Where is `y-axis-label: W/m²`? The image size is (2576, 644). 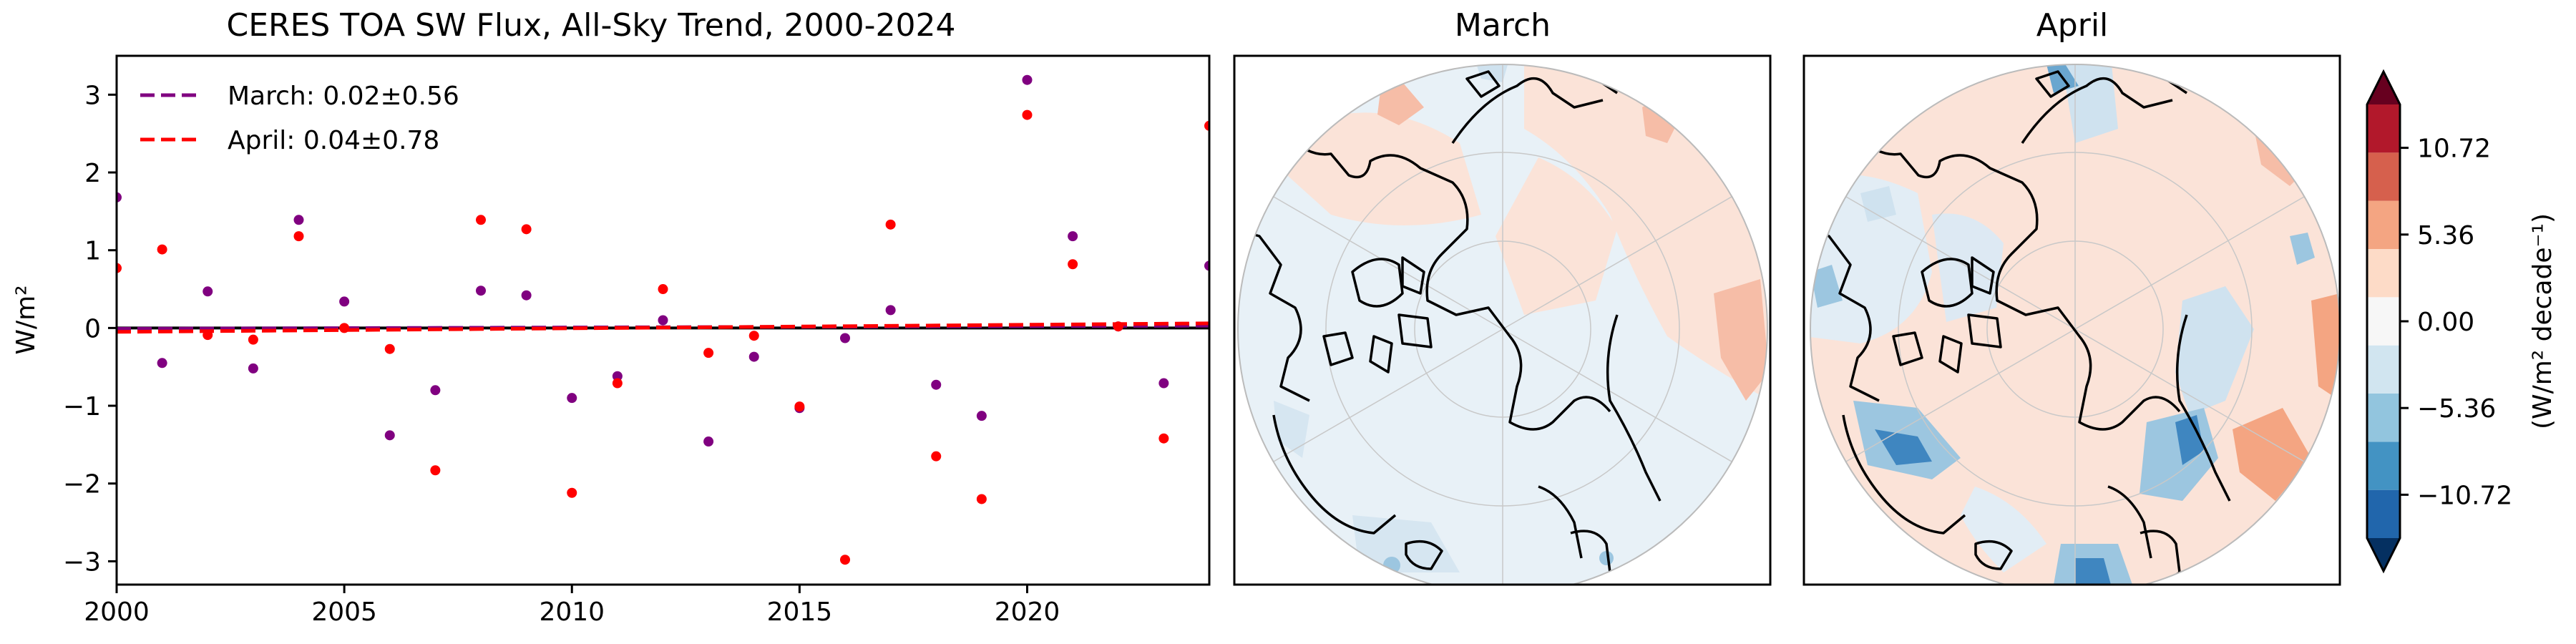 y-axis-label: W/m² is located at coordinates (26, 319).